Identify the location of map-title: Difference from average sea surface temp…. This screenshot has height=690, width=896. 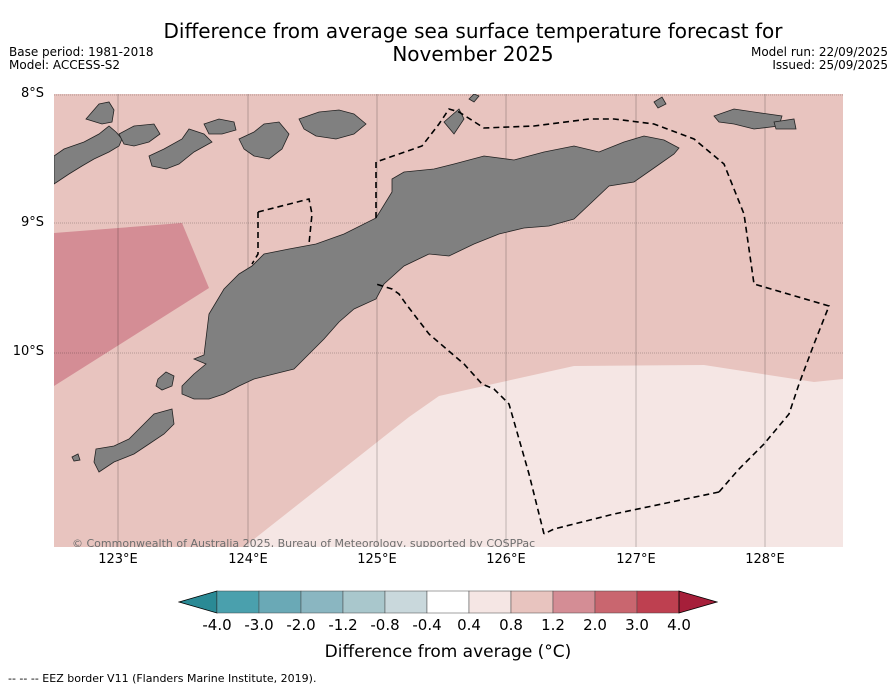
(473, 43).